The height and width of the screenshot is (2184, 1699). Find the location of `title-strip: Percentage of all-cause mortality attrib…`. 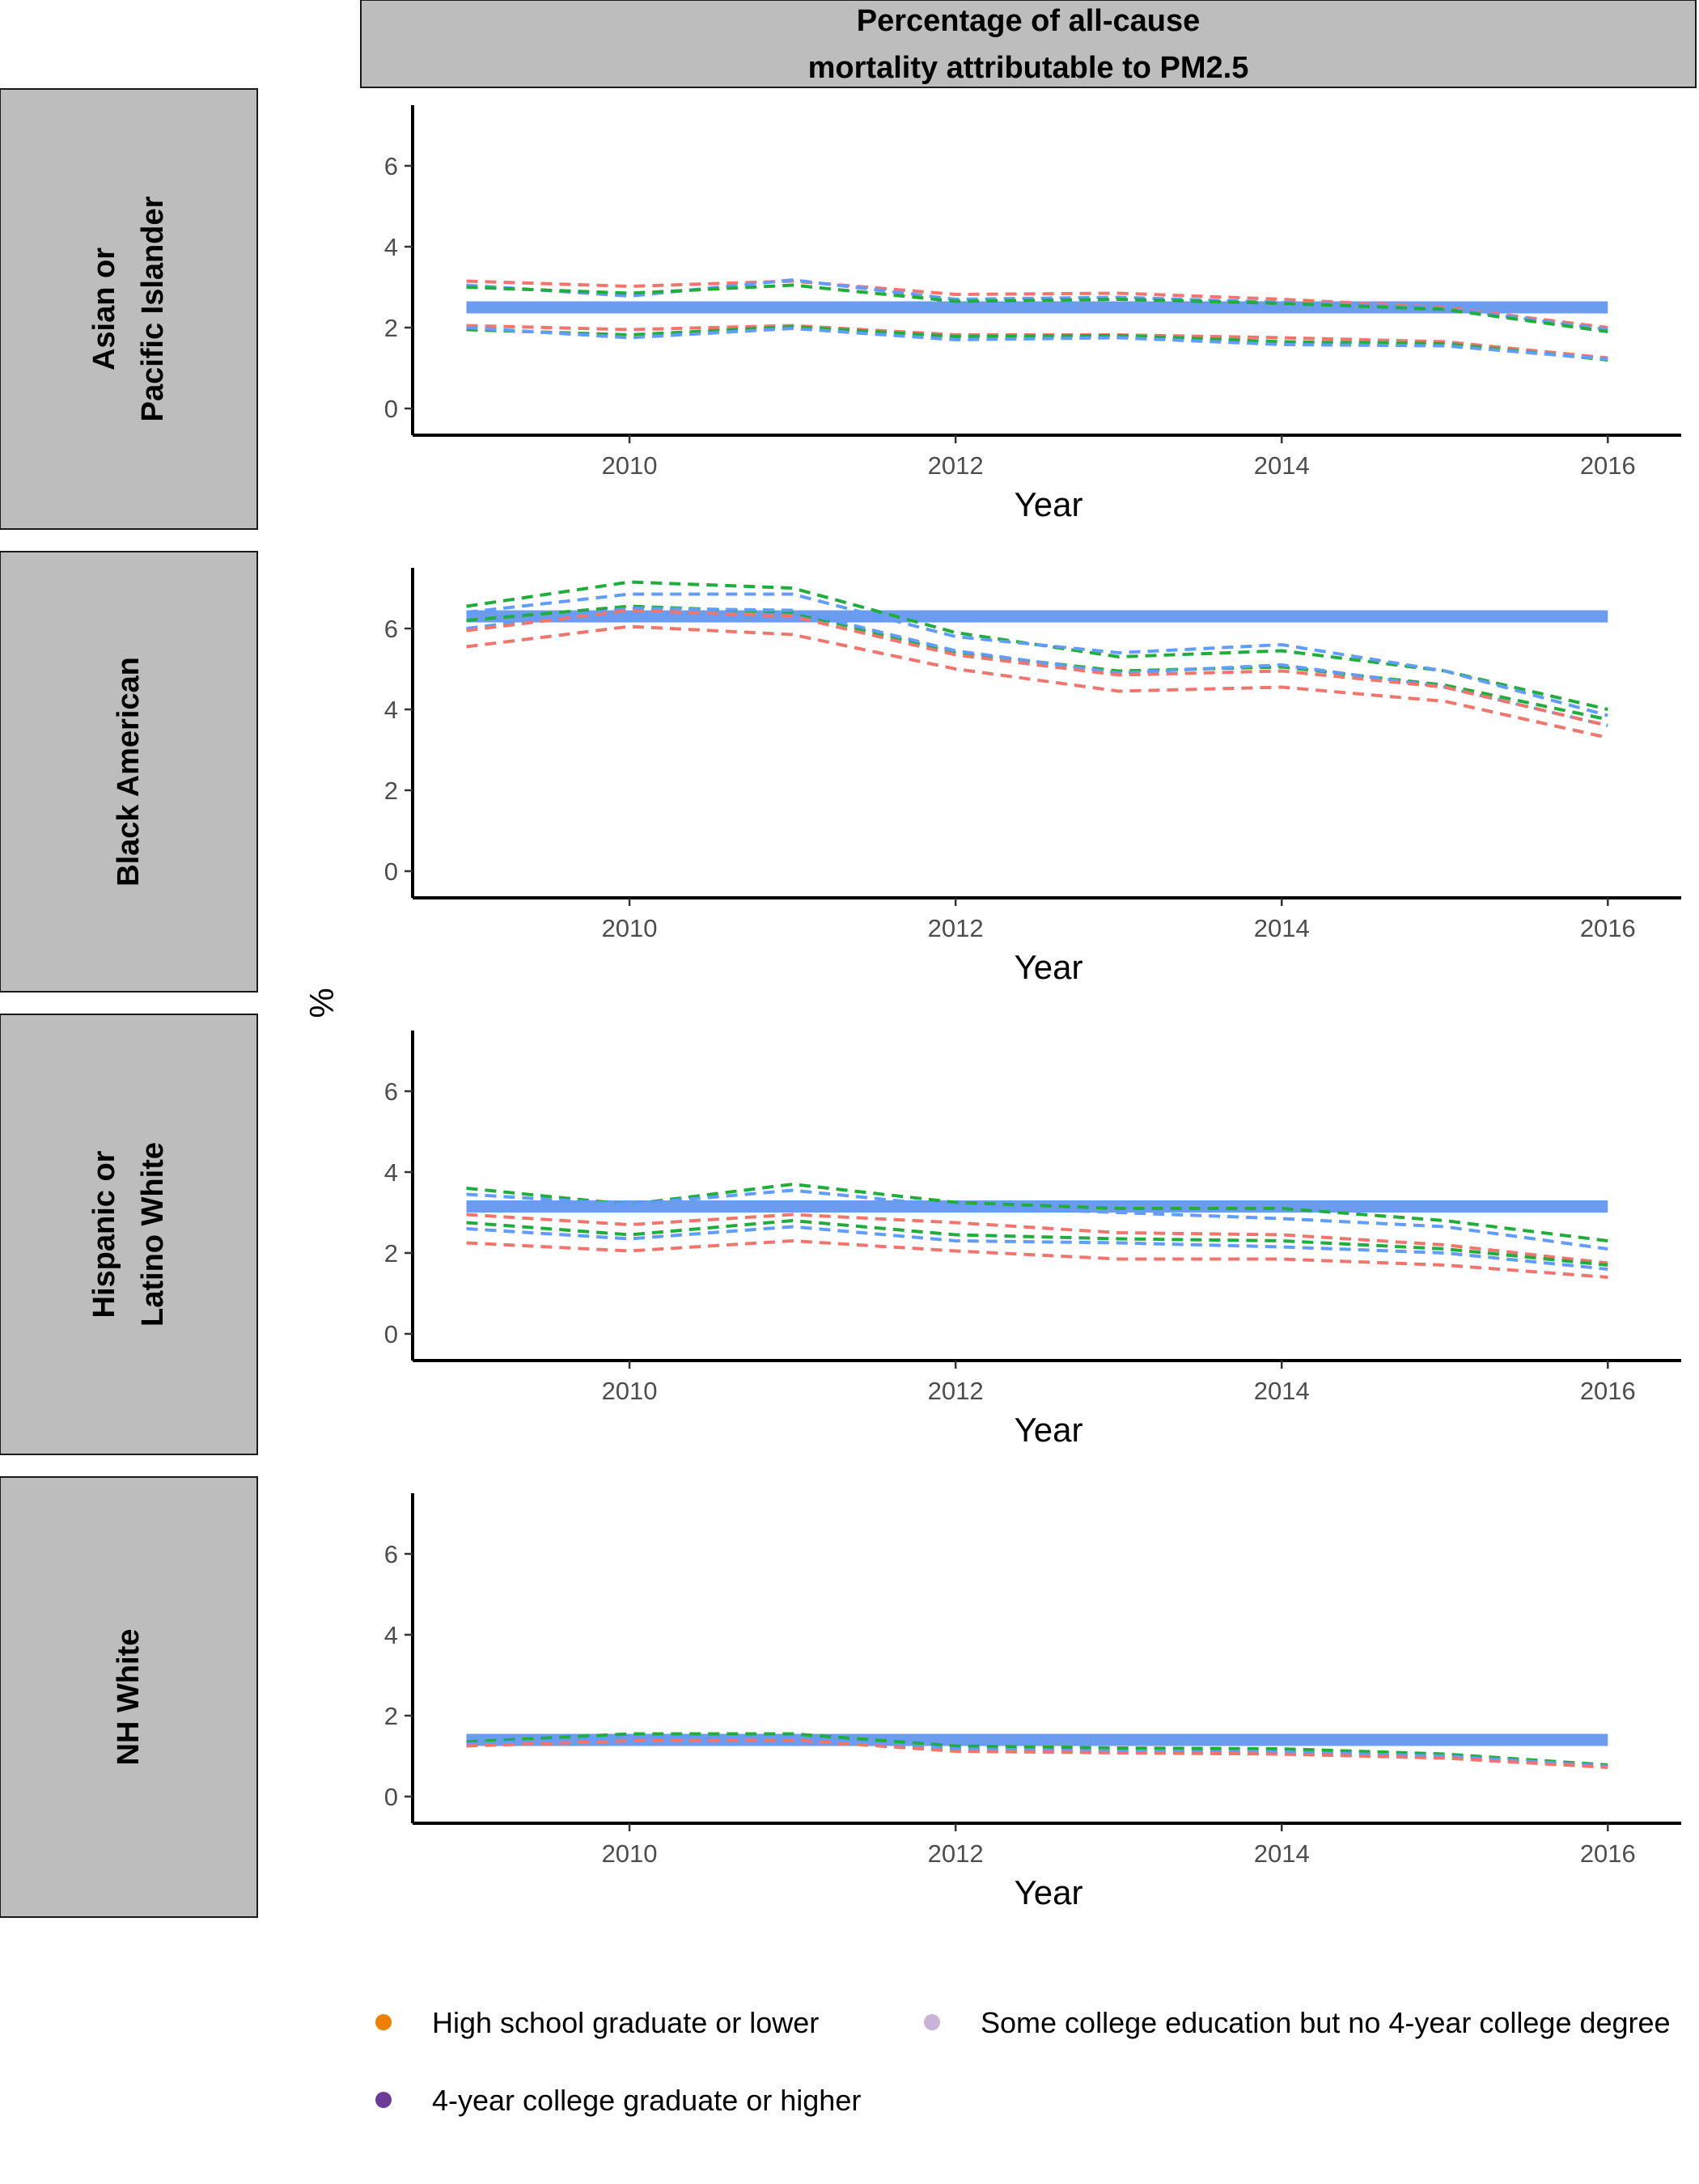

title-strip: Percentage of all-cause mortality attrib… is located at coordinates (1028, 44).